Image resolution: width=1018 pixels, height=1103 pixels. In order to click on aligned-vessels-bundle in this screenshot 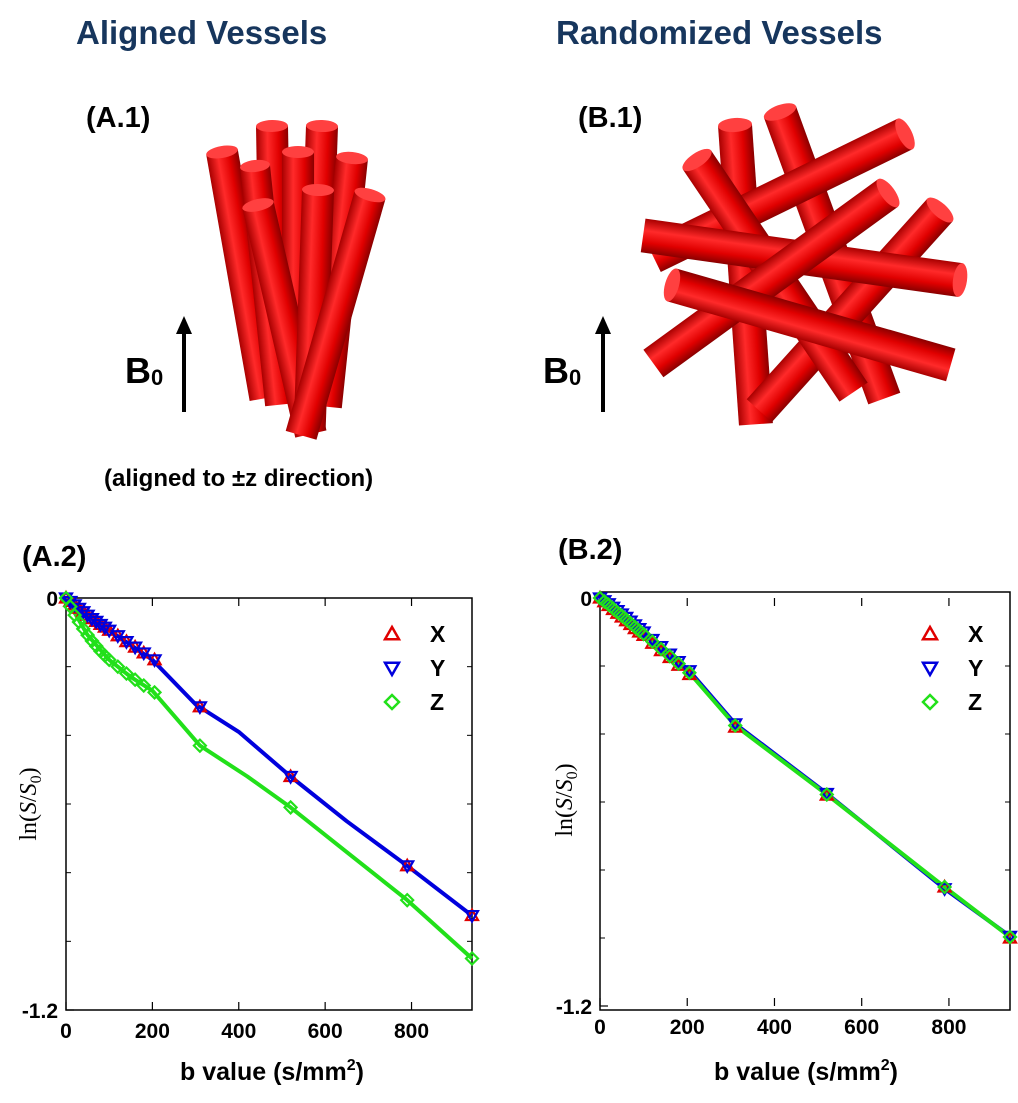, I will do `click(296, 279)`.